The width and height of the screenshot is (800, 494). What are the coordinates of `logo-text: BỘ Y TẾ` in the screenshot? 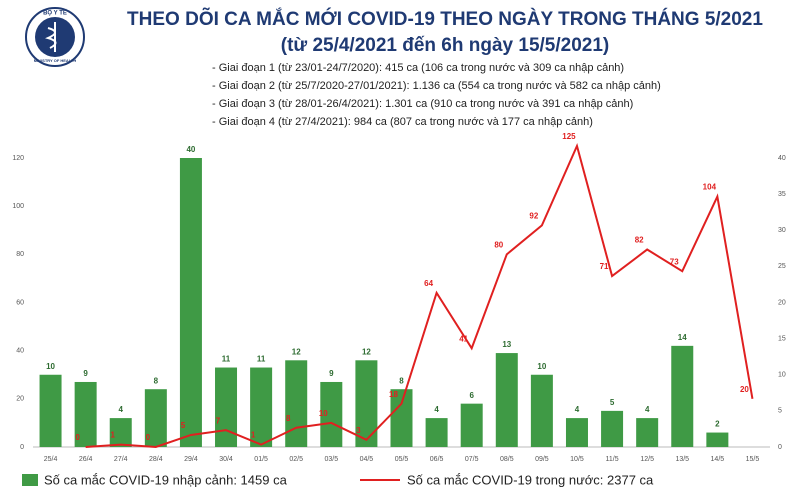 It's located at (55, 13).